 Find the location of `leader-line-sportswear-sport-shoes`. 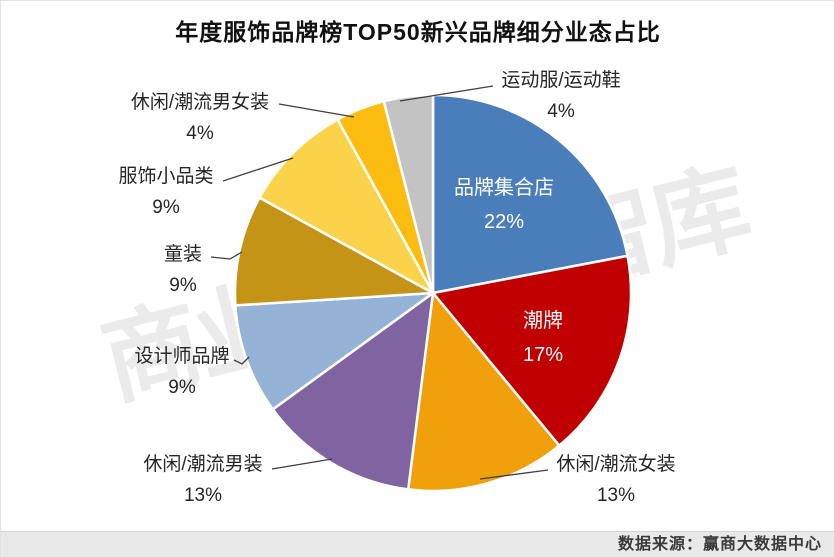

leader-line-sportswear-sport-shoes is located at coordinates (446, 93).